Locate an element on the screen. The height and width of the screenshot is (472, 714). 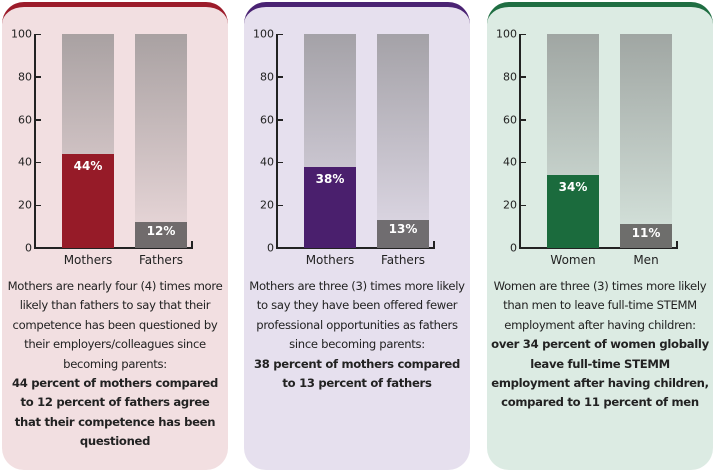
bar-value-label: 34% is located at coordinates (573, 187).